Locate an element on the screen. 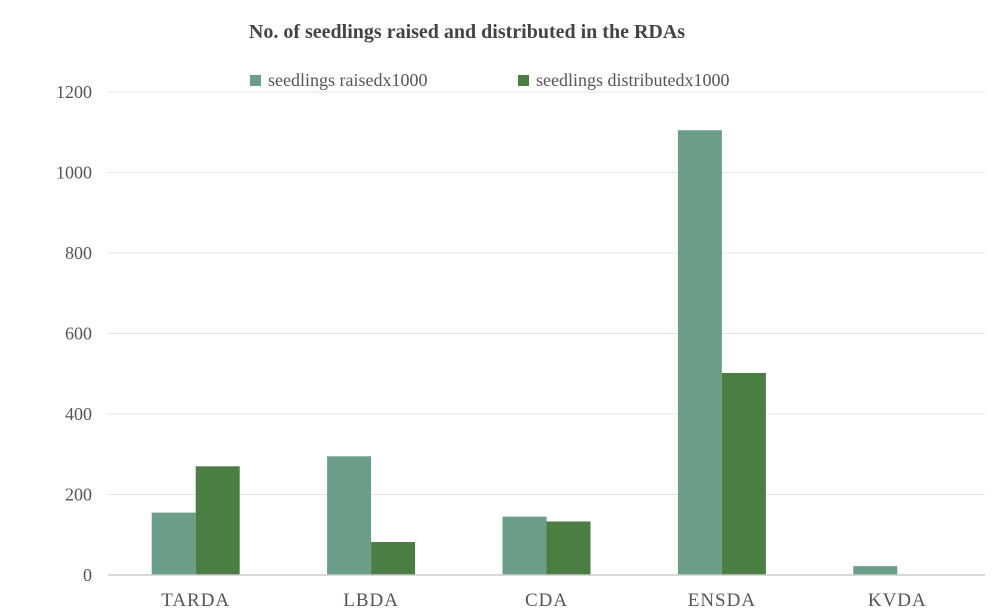 The height and width of the screenshot is (610, 1007). x-axis-categories: TARDA LBDA CDA ENSDA KVDA is located at coordinates (544, 600).